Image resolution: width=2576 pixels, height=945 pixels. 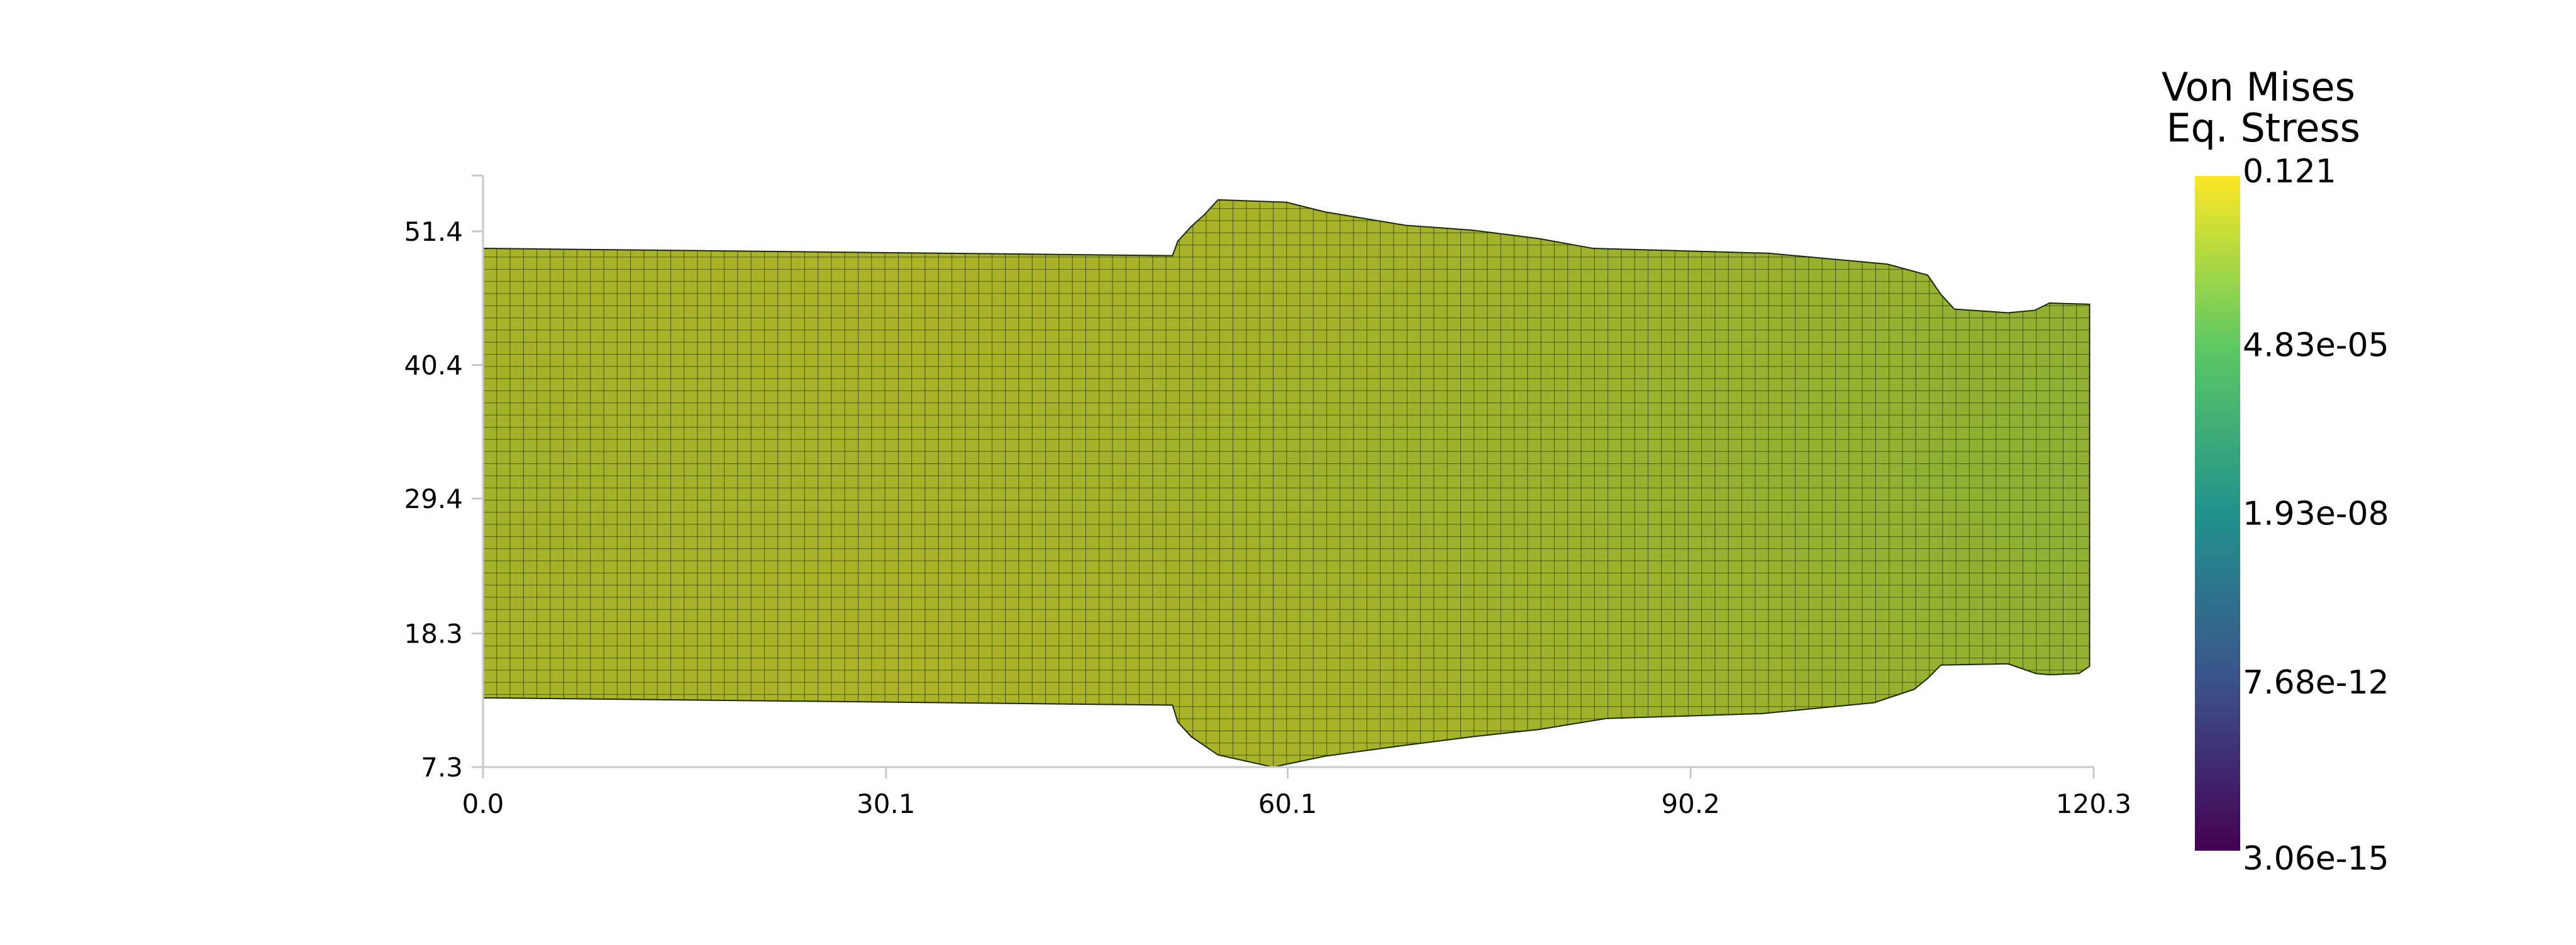 I want to click on colorbar-label: 1.93e-08, so click(x=2316, y=514).